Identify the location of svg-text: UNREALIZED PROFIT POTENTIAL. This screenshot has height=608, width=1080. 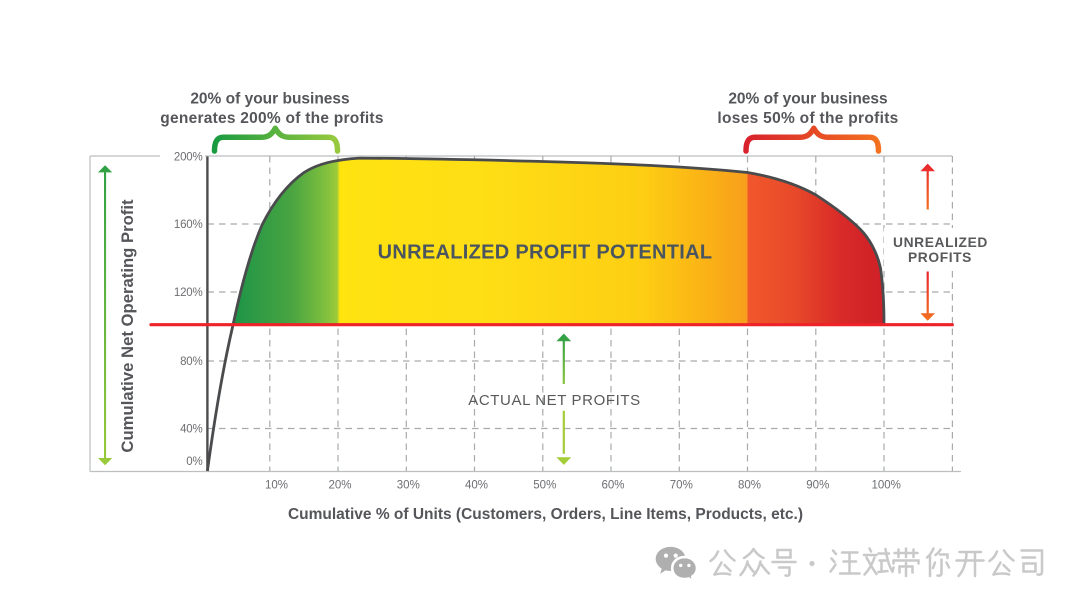
(545, 253).